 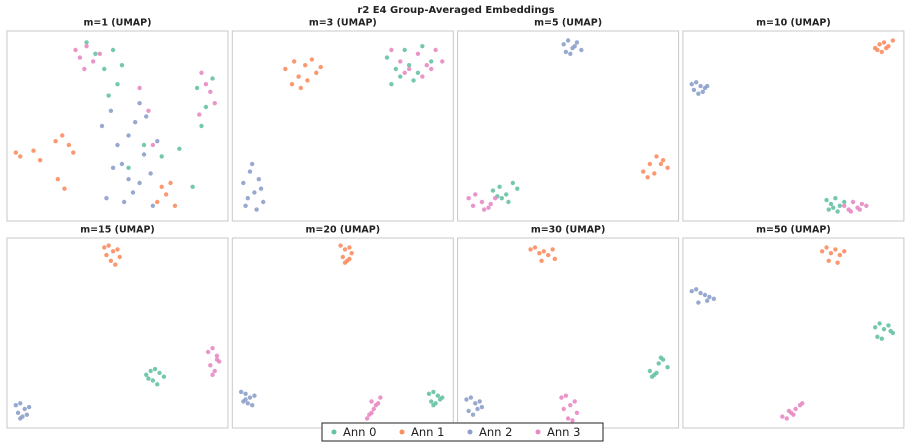 I want to click on series-group: Ann 3, so click(x=569, y=408).